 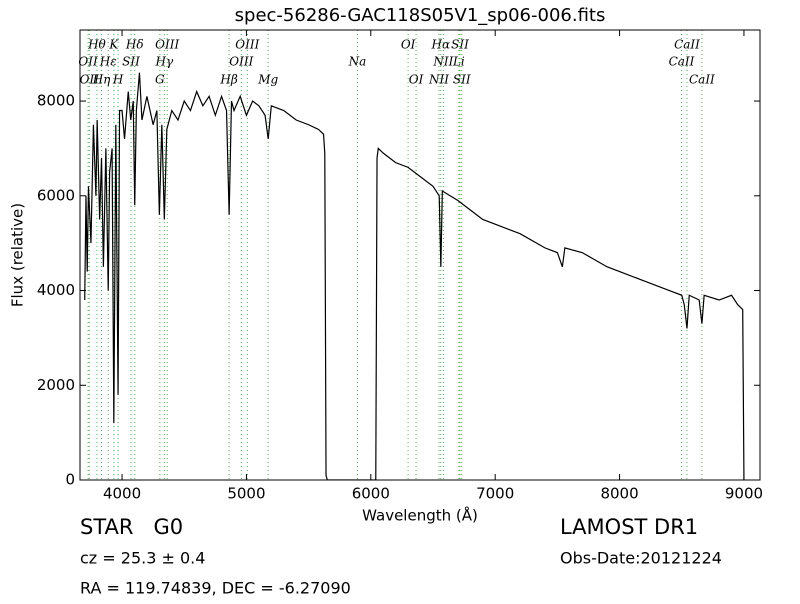 What do you see at coordinates (744, 494) in the screenshot?
I see `x-tick-label: 9000` at bounding box center [744, 494].